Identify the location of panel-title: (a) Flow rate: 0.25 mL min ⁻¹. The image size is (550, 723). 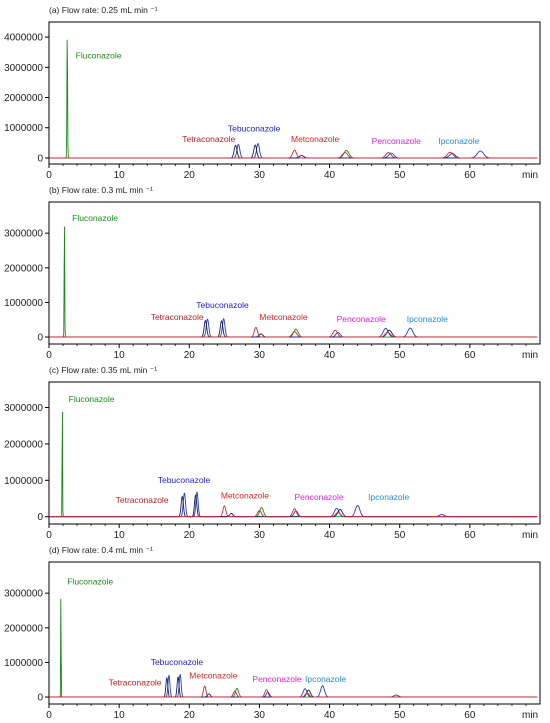
(103, 10).